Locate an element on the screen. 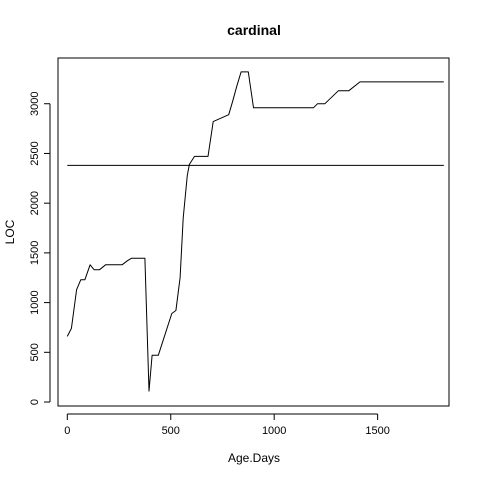 This screenshot has height=485, width=480. y-axis: 0 500 1000 1500 2000 2500 3000 is located at coordinates (40, 248).